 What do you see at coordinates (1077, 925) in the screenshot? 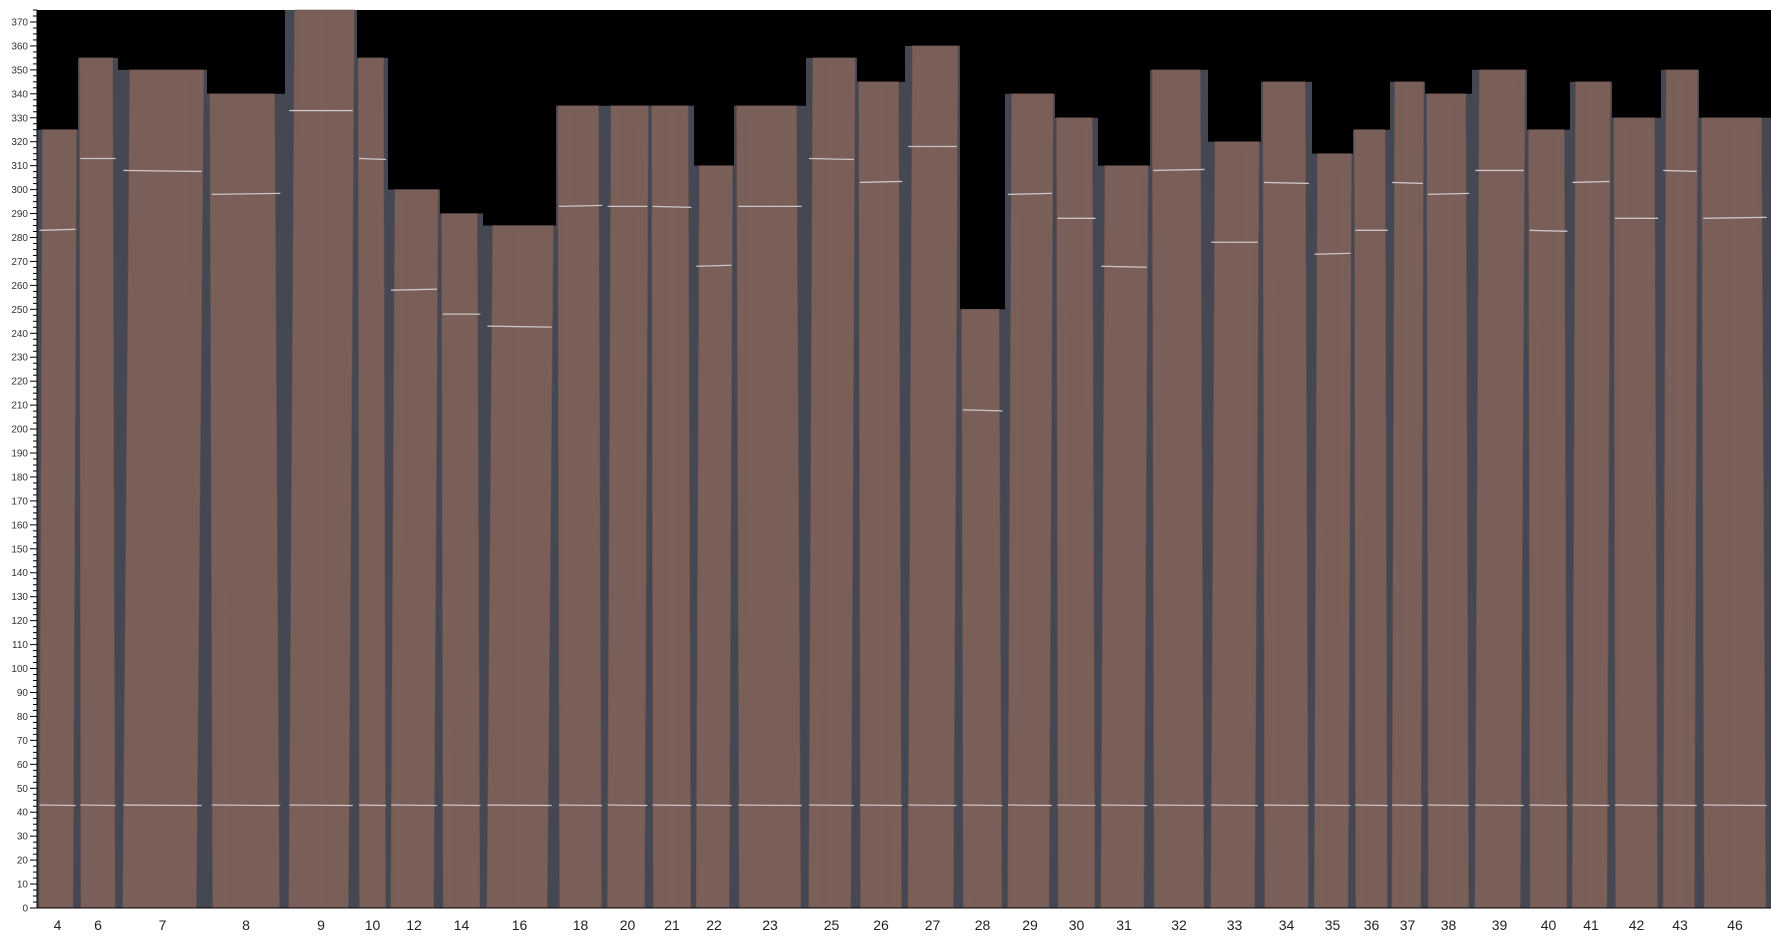
I see `x-tick-label: 30` at bounding box center [1077, 925].